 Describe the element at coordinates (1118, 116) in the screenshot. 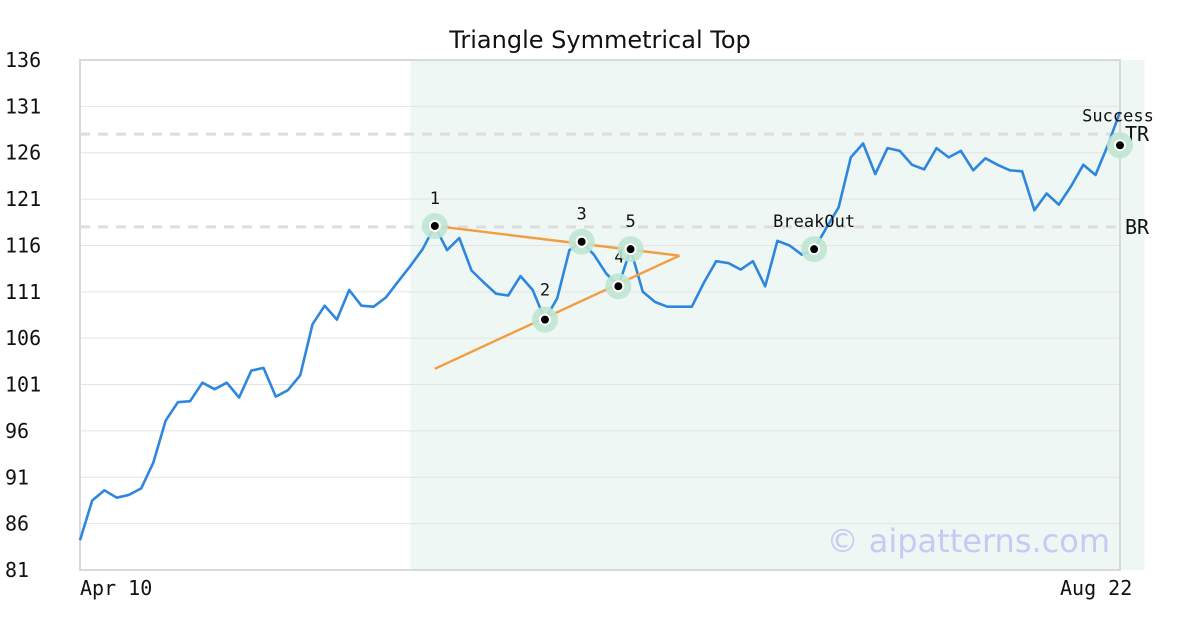

I see `point-label: Success` at that location.